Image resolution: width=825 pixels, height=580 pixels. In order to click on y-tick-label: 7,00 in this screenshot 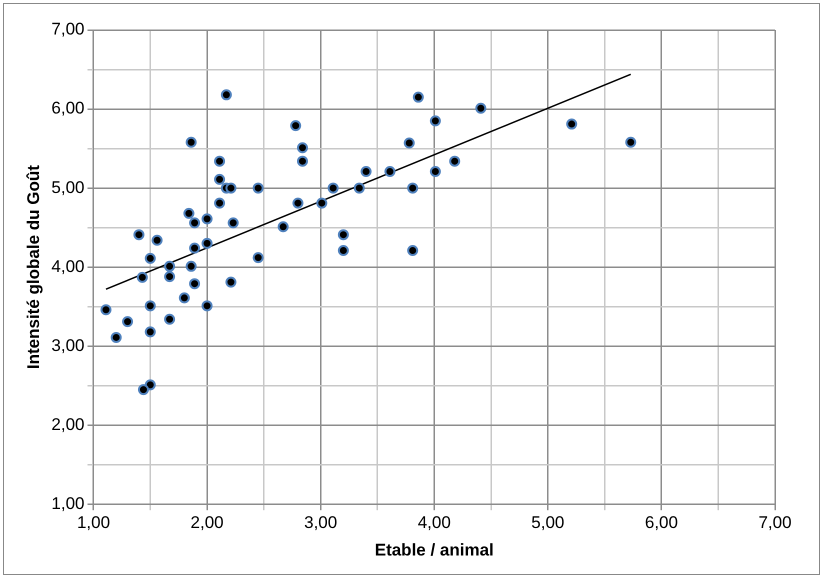, I will do `click(67, 29)`.